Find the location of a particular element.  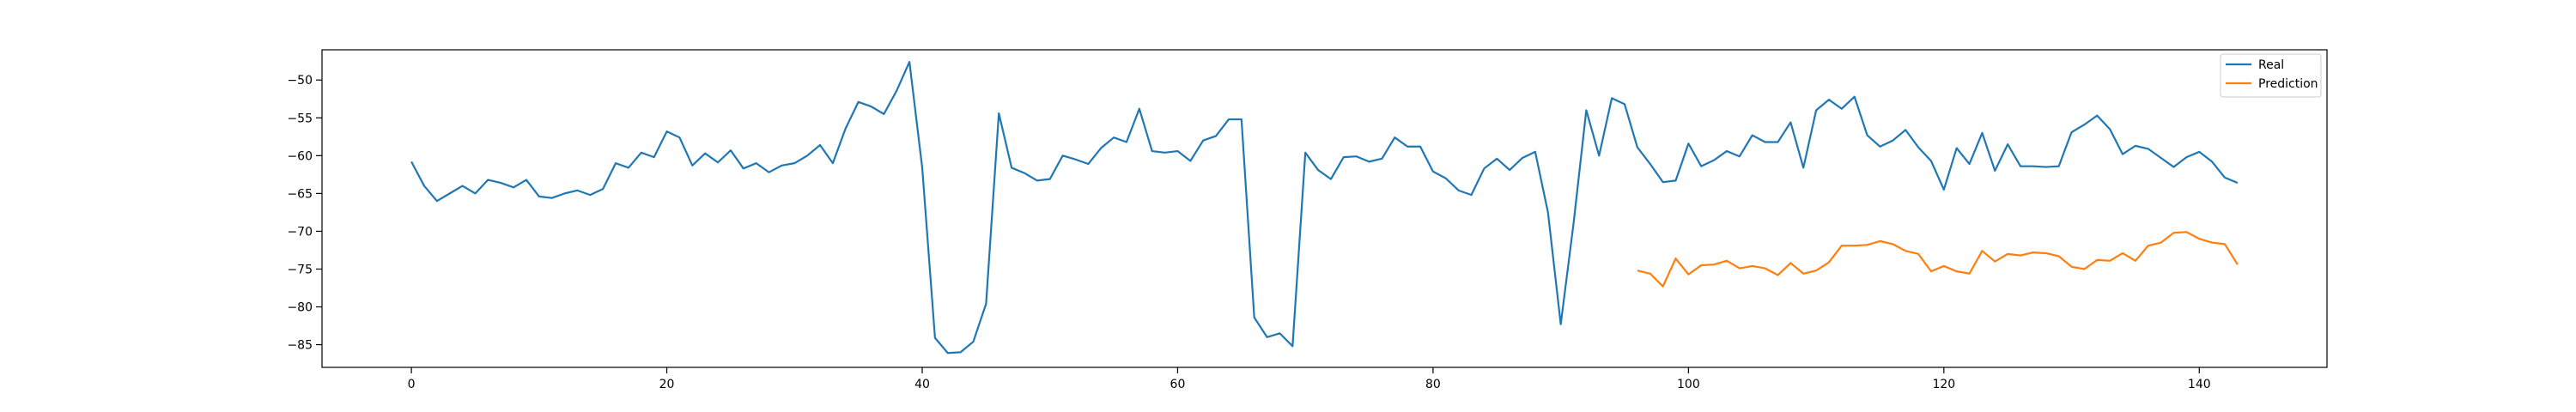

x-tick-label: 60 is located at coordinates (1178, 384).